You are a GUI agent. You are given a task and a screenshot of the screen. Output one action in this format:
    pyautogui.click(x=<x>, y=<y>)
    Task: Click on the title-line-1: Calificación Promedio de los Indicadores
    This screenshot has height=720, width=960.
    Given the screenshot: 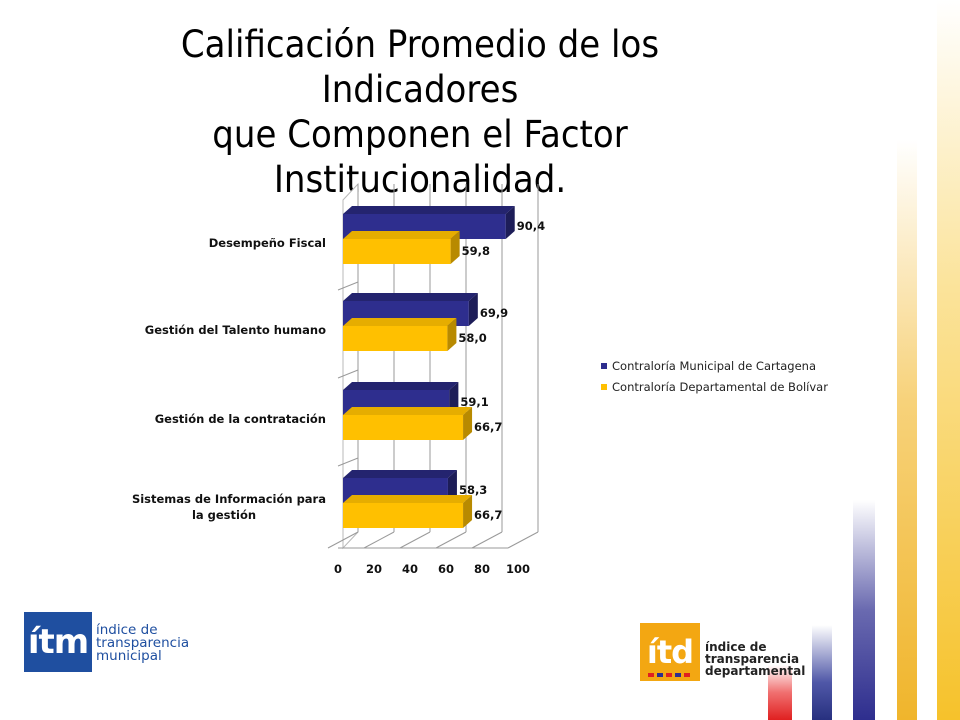 What is the action you would take?
    pyautogui.click(x=420, y=67)
    